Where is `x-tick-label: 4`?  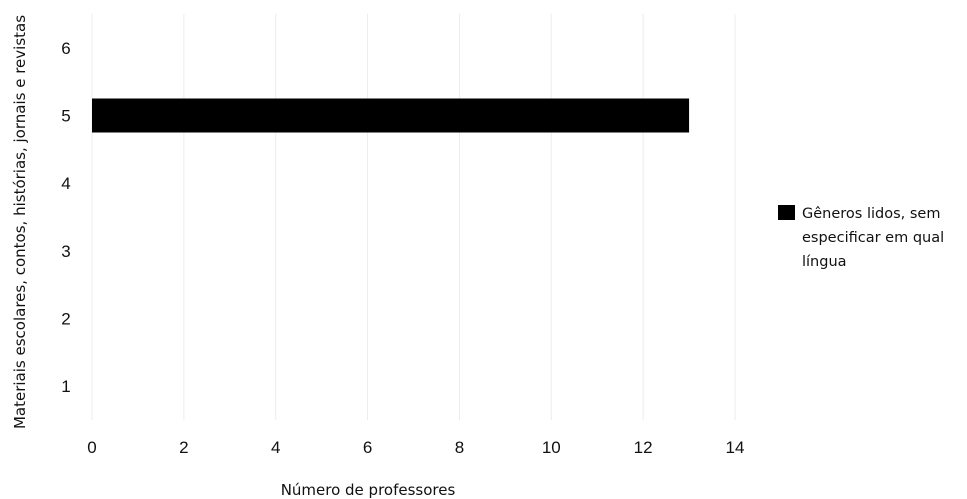 x-tick-label: 4 is located at coordinates (275, 447).